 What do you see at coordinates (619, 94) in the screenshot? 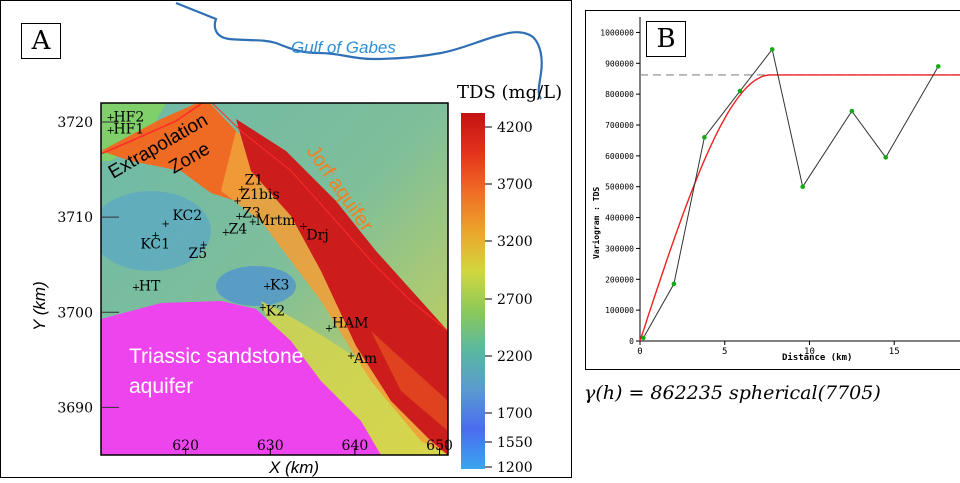
I see `variogram-y-tick-label: 800000` at bounding box center [619, 94].